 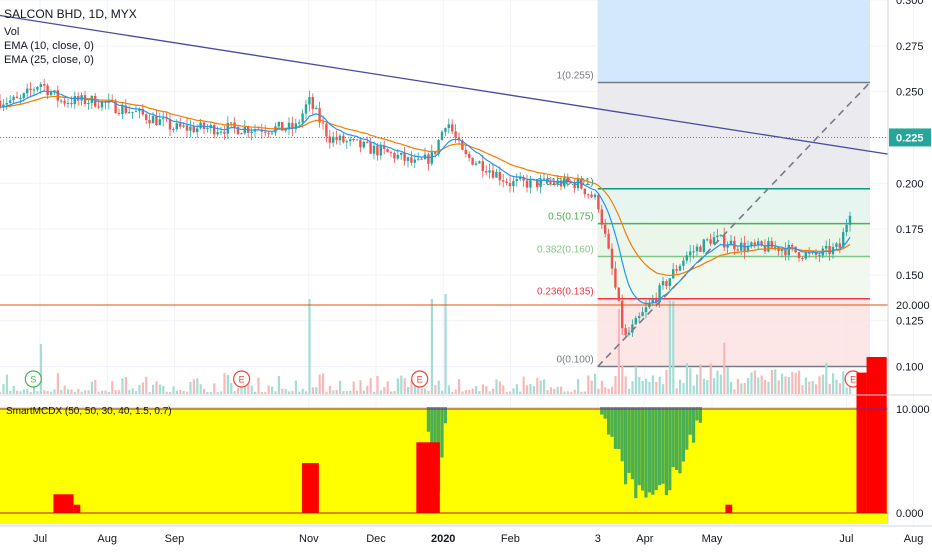 I want to click on y-tick-label-7: 0.125, so click(x=910, y=322).